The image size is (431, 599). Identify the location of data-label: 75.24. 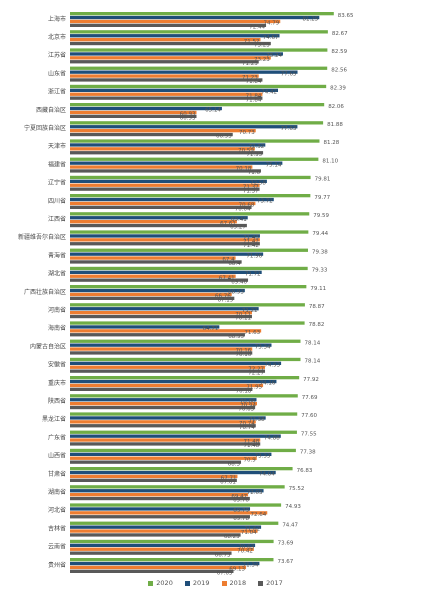
(274, 56).